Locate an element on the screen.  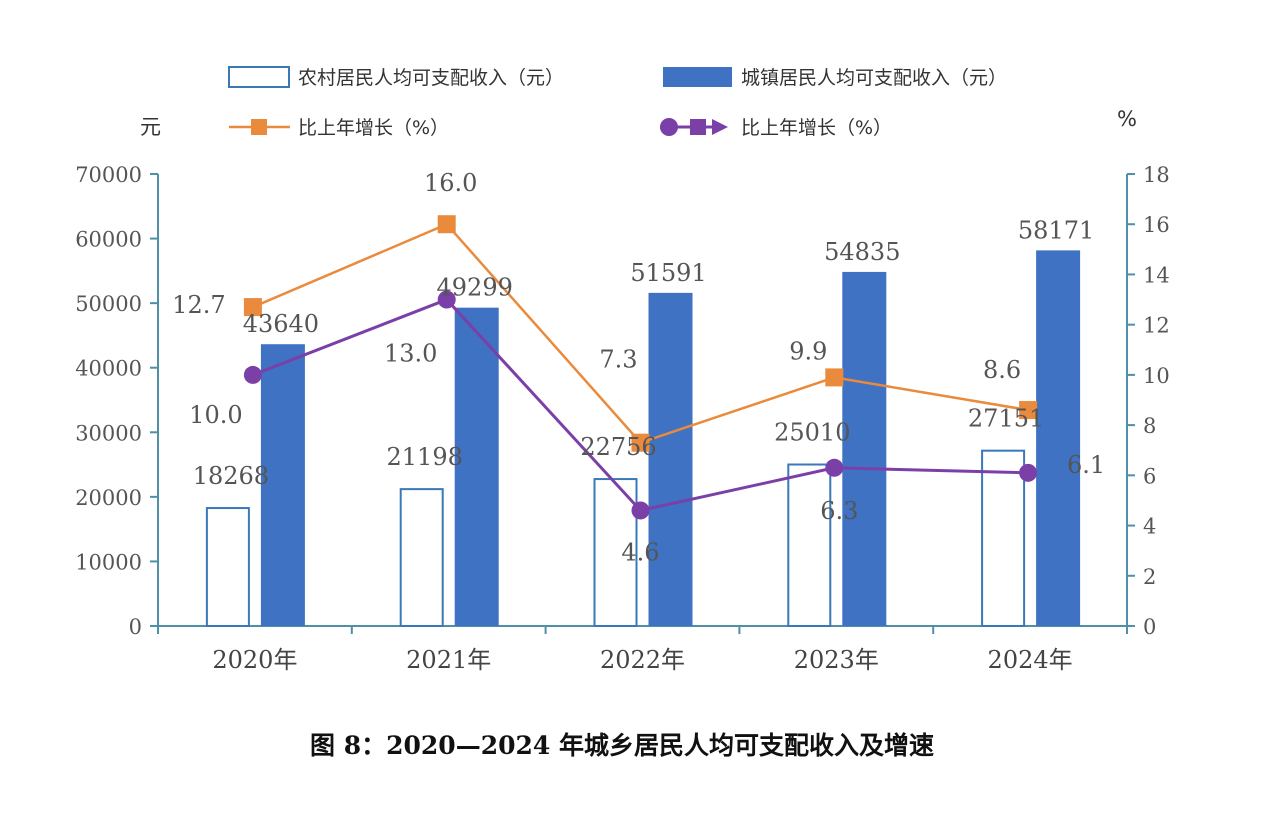
rural-growth-label: 8.6 is located at coordinates (1002, 370).